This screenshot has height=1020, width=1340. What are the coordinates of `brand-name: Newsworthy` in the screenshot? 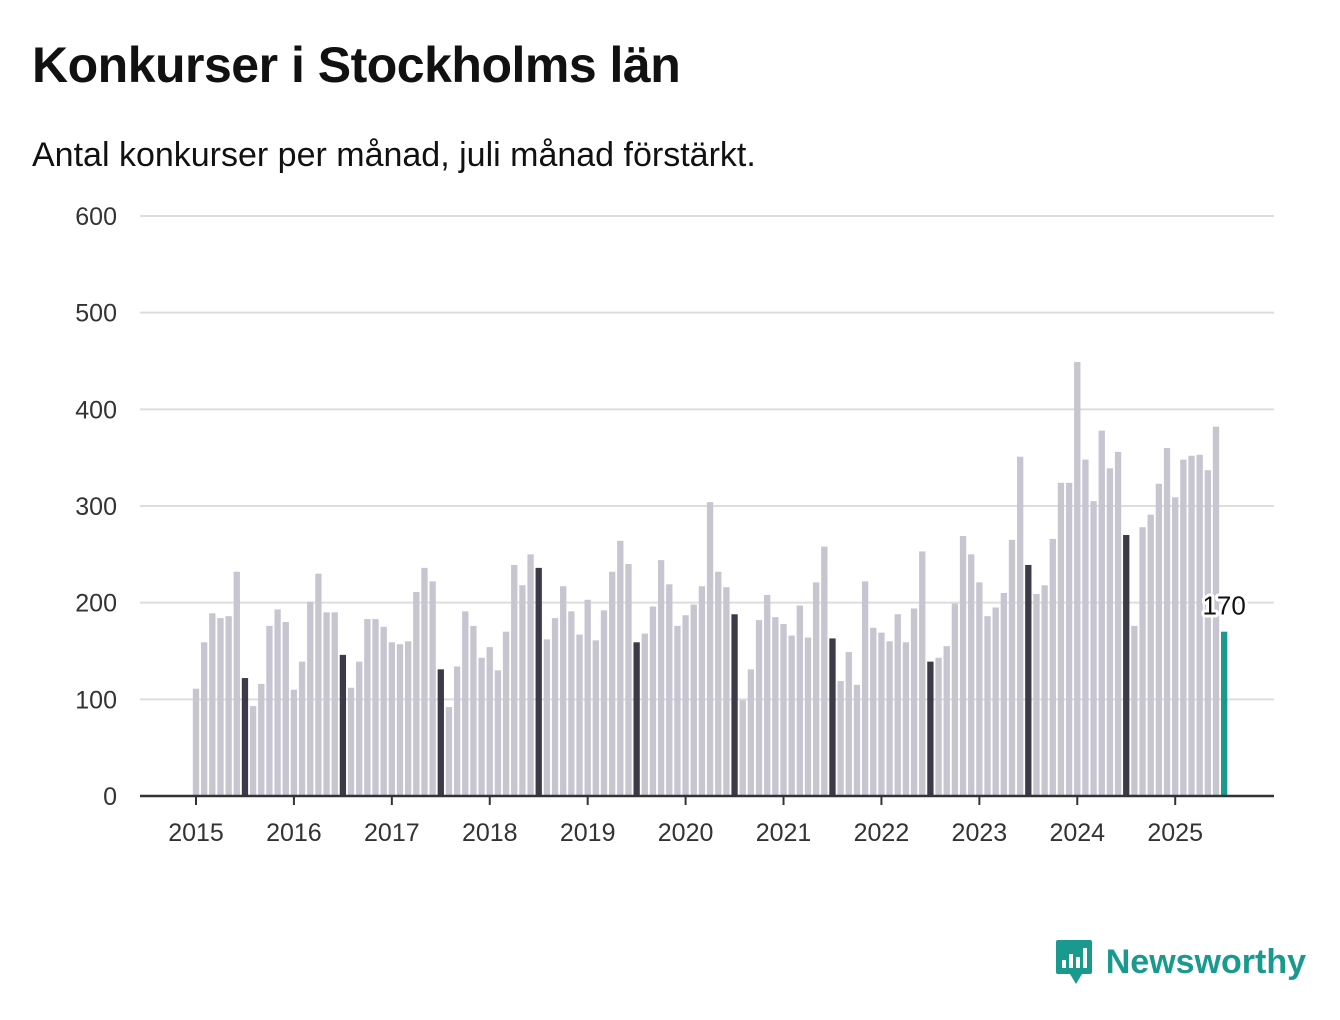 It's located at (1205, 961).